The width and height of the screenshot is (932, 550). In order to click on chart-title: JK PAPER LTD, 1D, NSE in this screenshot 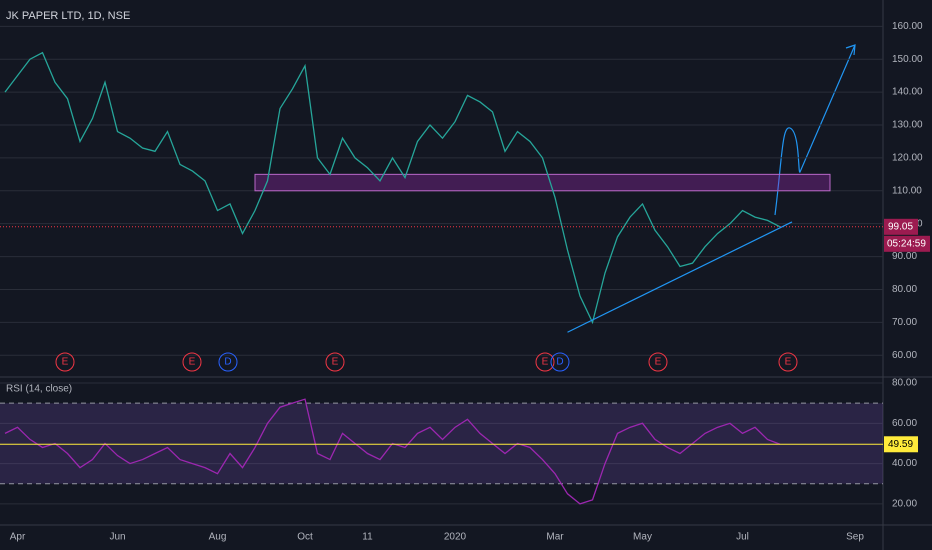, I will do `click(68, 16)`.